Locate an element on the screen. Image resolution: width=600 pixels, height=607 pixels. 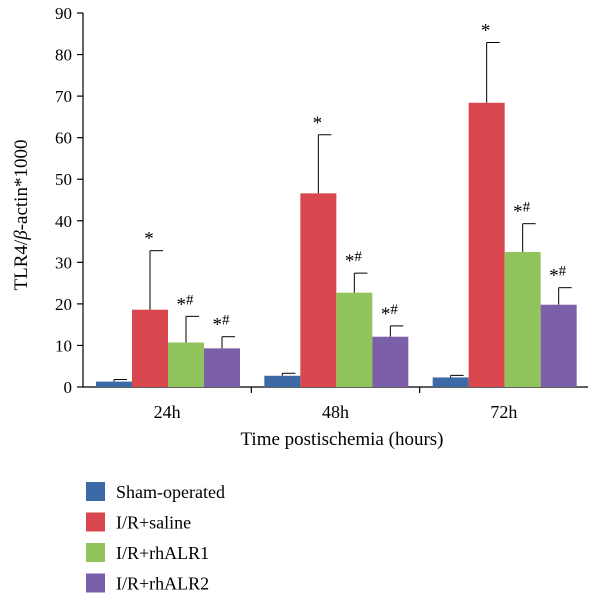
y-axis-title-suffix: -actin*1000 is located at coordinates (21, 185).